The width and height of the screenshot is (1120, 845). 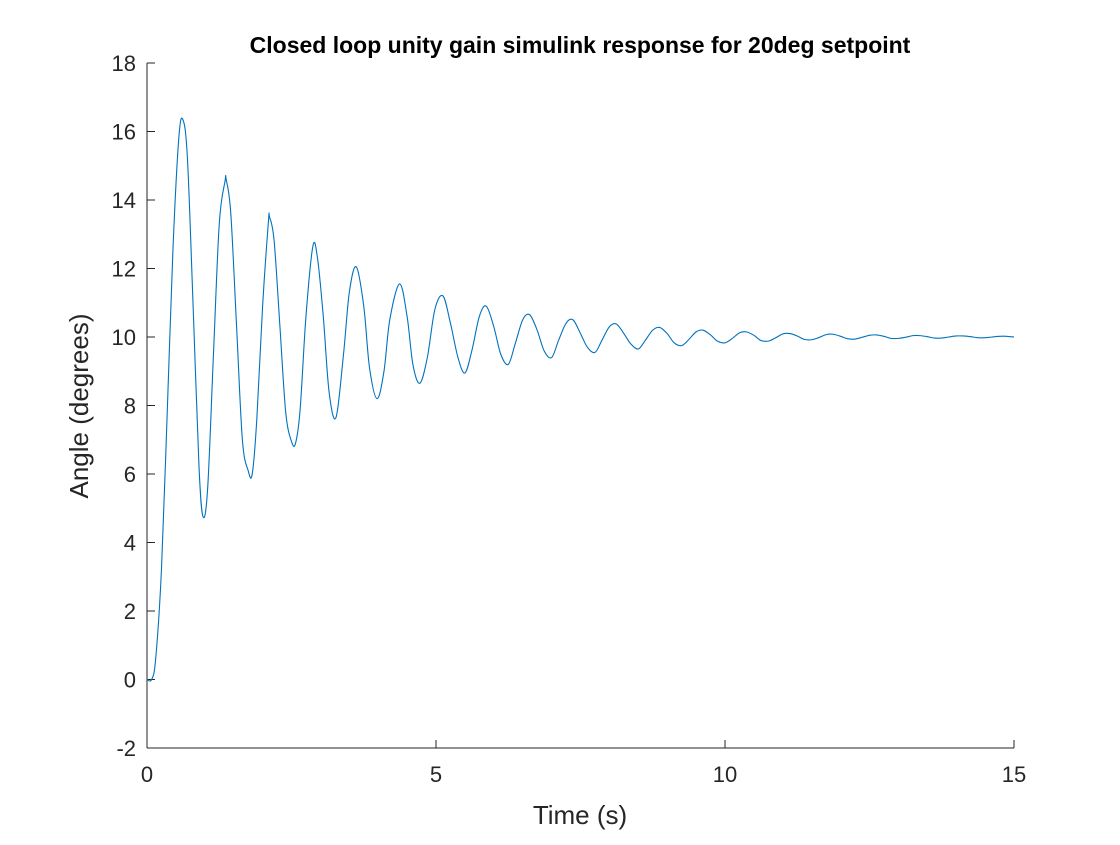 What do you see at coordinates (124, 269) in the screenshot?
I see `y-tick-label: 12` at bounding box center [124, 269].